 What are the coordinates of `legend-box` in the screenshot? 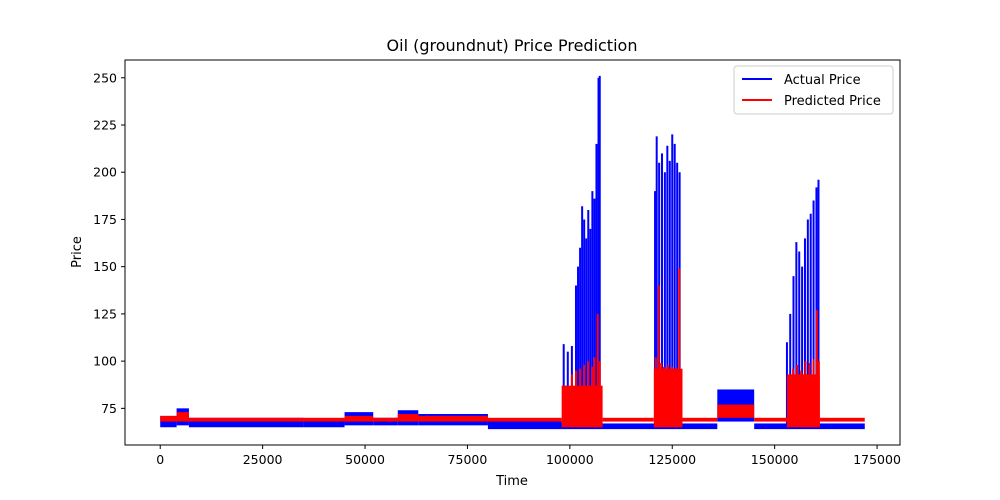 It's located at (813, 90).